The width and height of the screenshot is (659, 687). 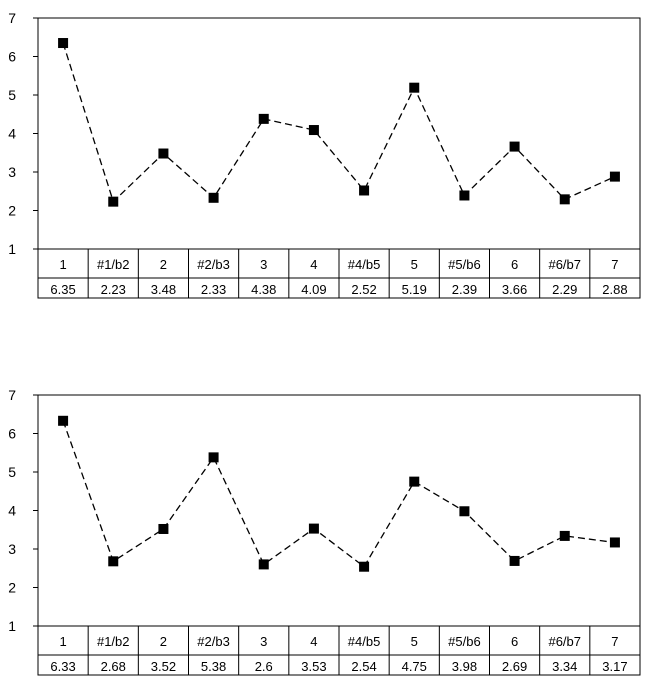 I want to click on value-label: 3.53, so click(x=313, y=666).